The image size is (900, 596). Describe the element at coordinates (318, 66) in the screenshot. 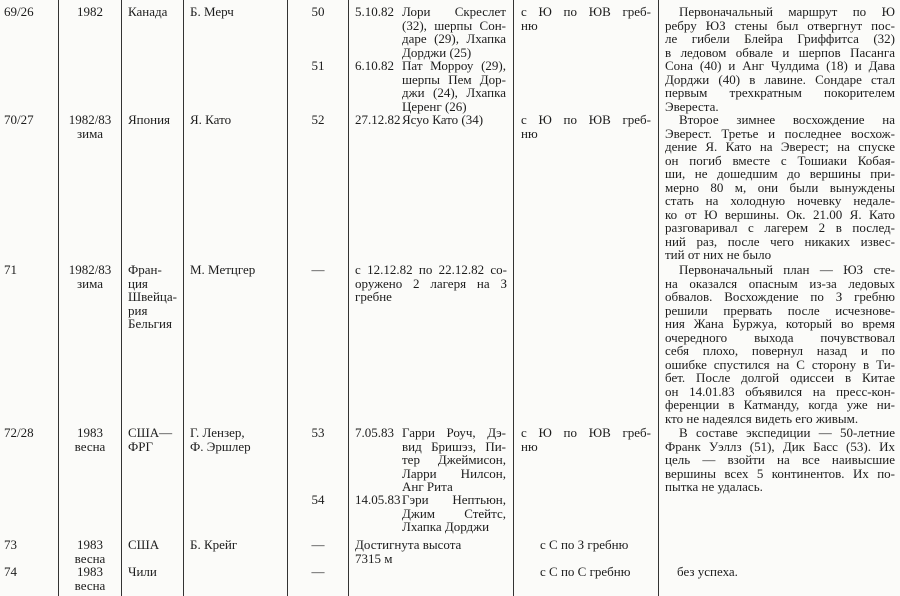

I see `ascent-number: 51` at that location.